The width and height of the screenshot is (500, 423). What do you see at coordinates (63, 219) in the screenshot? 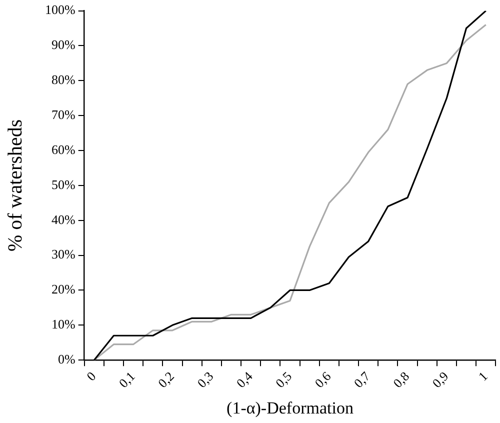
I see `y-tick-label: 40%` at bounding box center [63, 219].